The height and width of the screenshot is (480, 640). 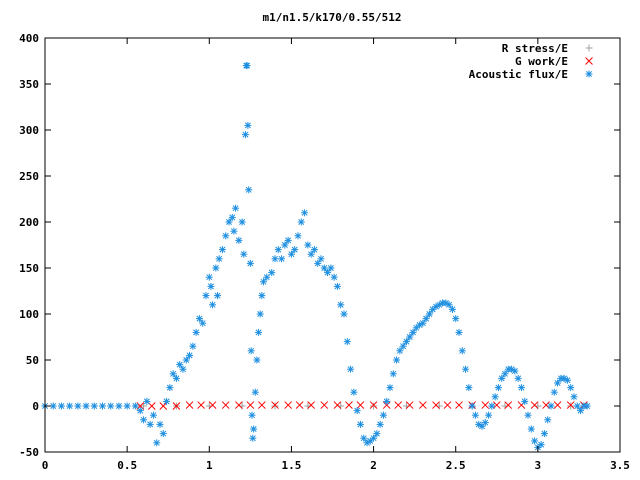 I want to click on y-tick-label: 150, so click(x=29, y=268).